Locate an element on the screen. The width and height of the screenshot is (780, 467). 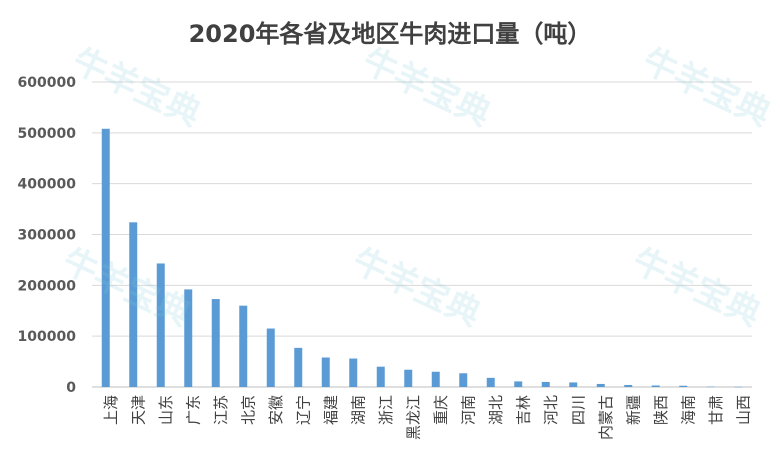
x-tick-label: 新疆 is located at coordinates (633, 410).